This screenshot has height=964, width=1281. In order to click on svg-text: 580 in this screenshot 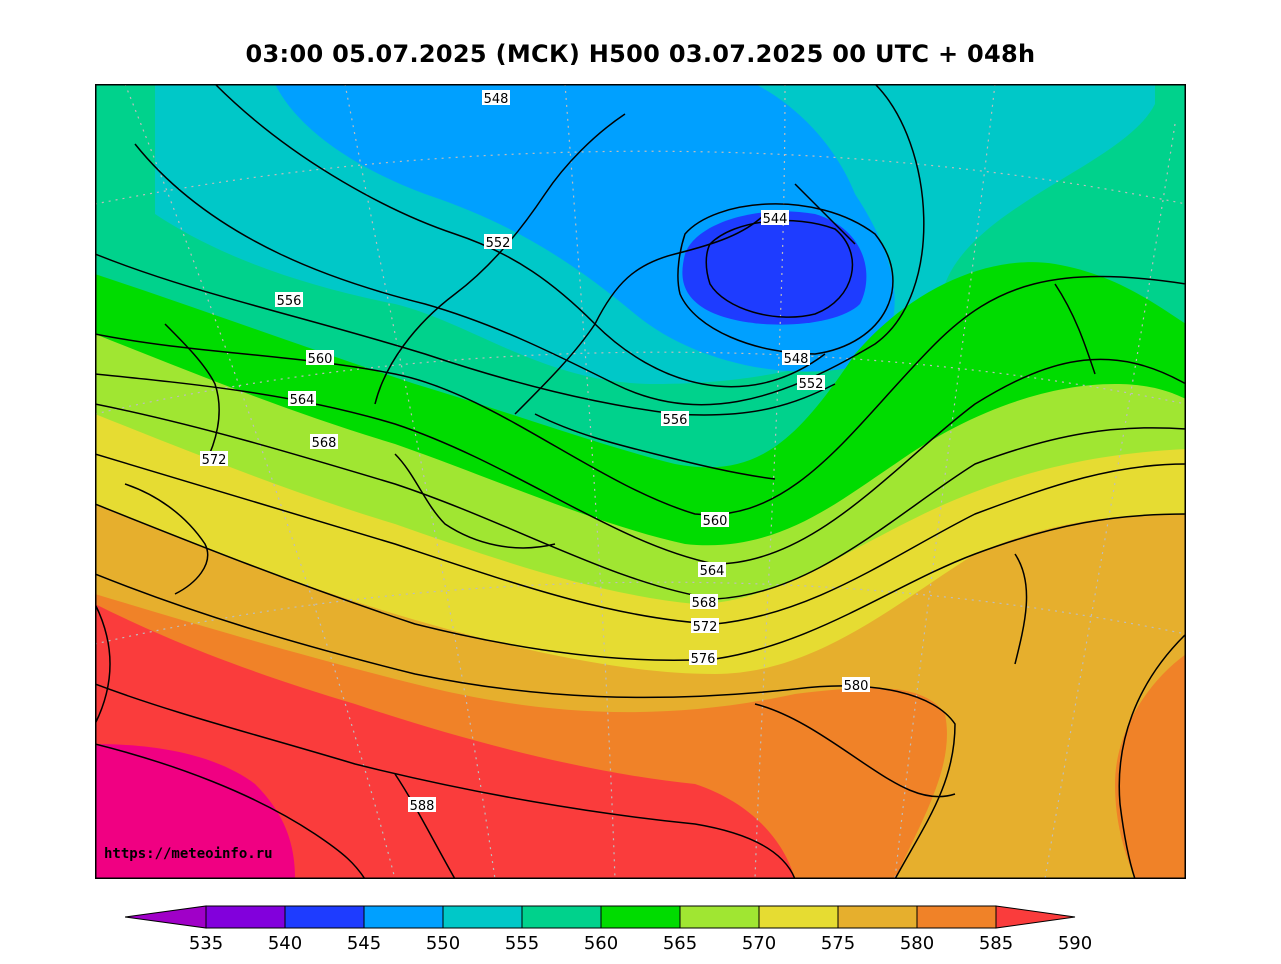, I will do `click(856, 686)`.